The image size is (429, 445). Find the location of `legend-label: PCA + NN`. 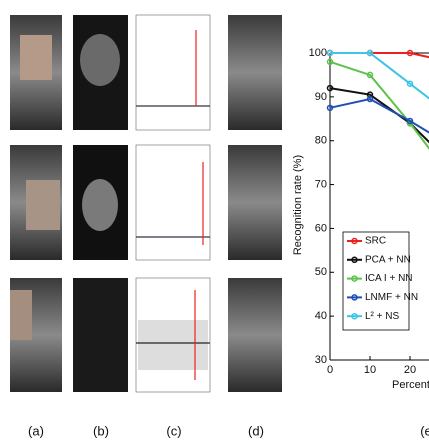

legend-label: PCA + NN is located at coordinates (388, 259).